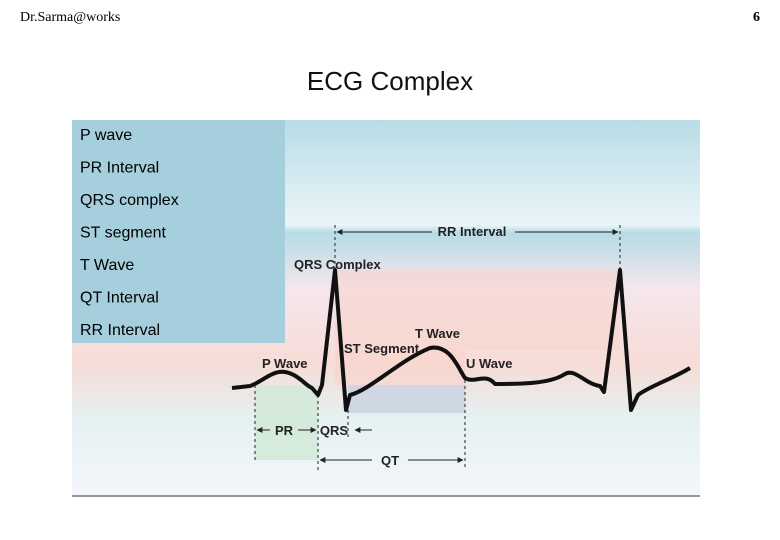 This screenshot has width=780, height=540. Describe the element at coordinates (107, 265) in the screenshot. I see `list-item: T Wave` at that location.